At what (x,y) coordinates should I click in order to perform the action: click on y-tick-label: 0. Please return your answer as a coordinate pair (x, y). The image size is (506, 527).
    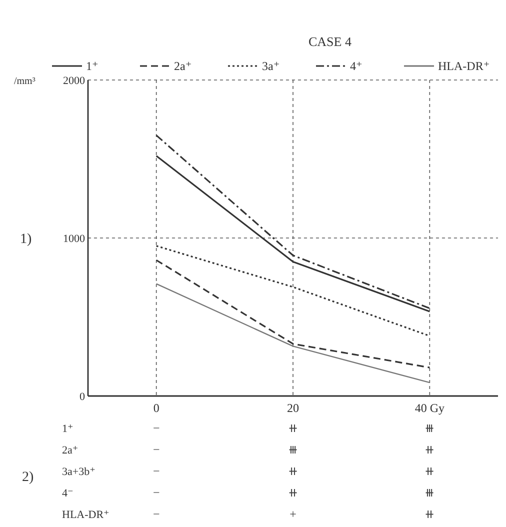
    Looking at the image, I should click on (83, 397).